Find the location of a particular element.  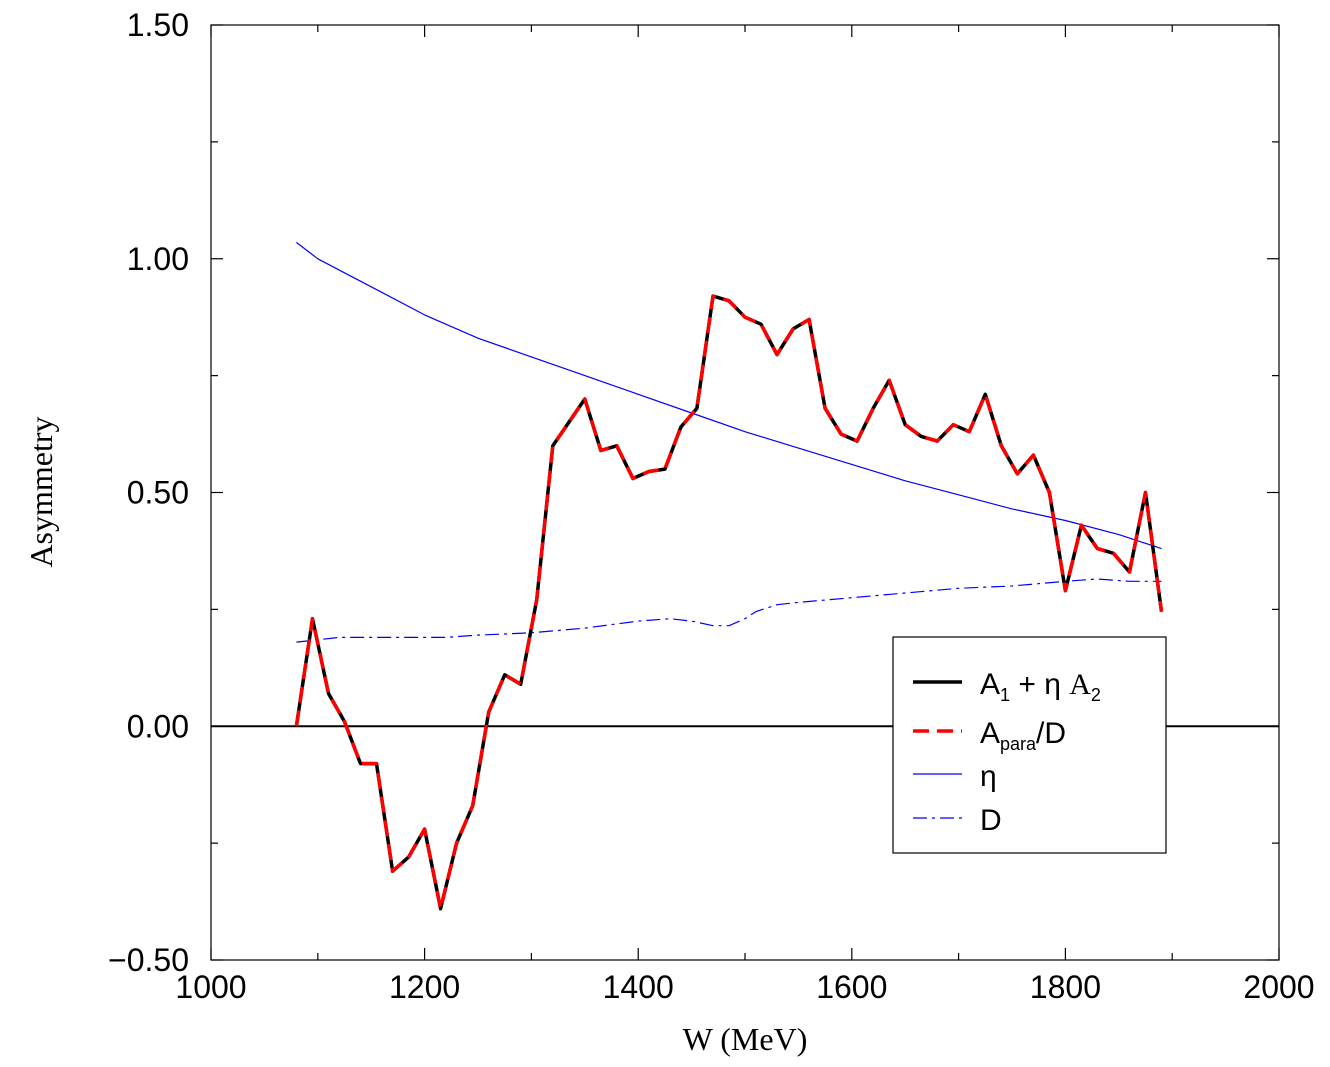

y-tick-label: 0.50 is located at coordinates (158, 493).